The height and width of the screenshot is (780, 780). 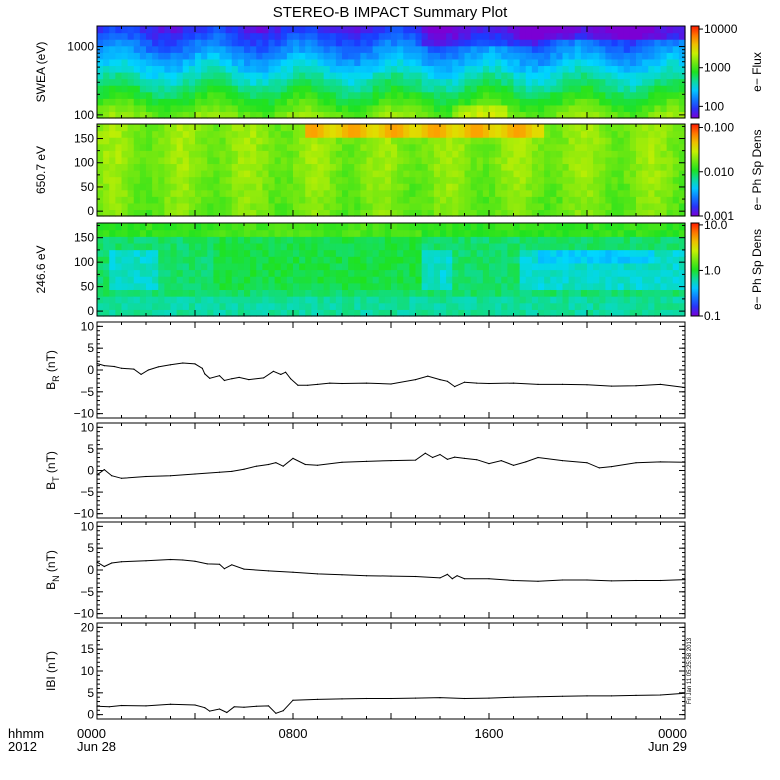 I want to click on y-tick-label: −10, so click(x=84, y=414).